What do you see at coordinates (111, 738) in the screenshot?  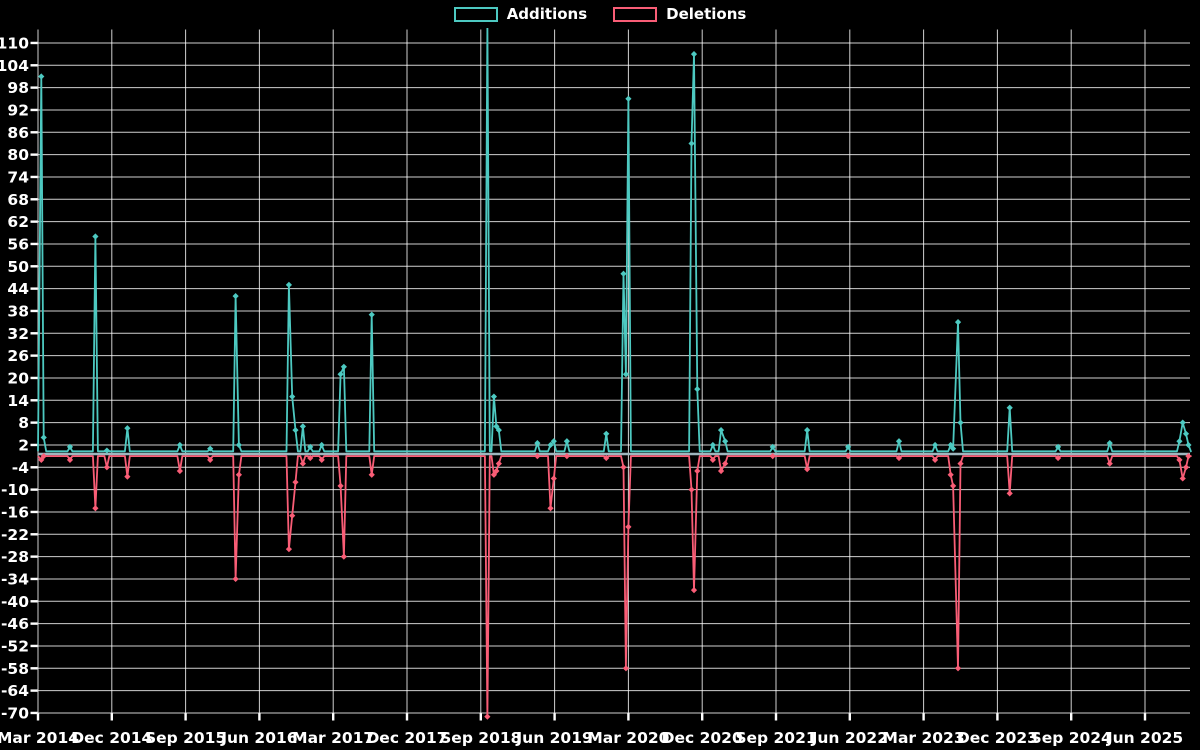 I see `svg-text: Dec 2014` at bounding box center [111, 738].